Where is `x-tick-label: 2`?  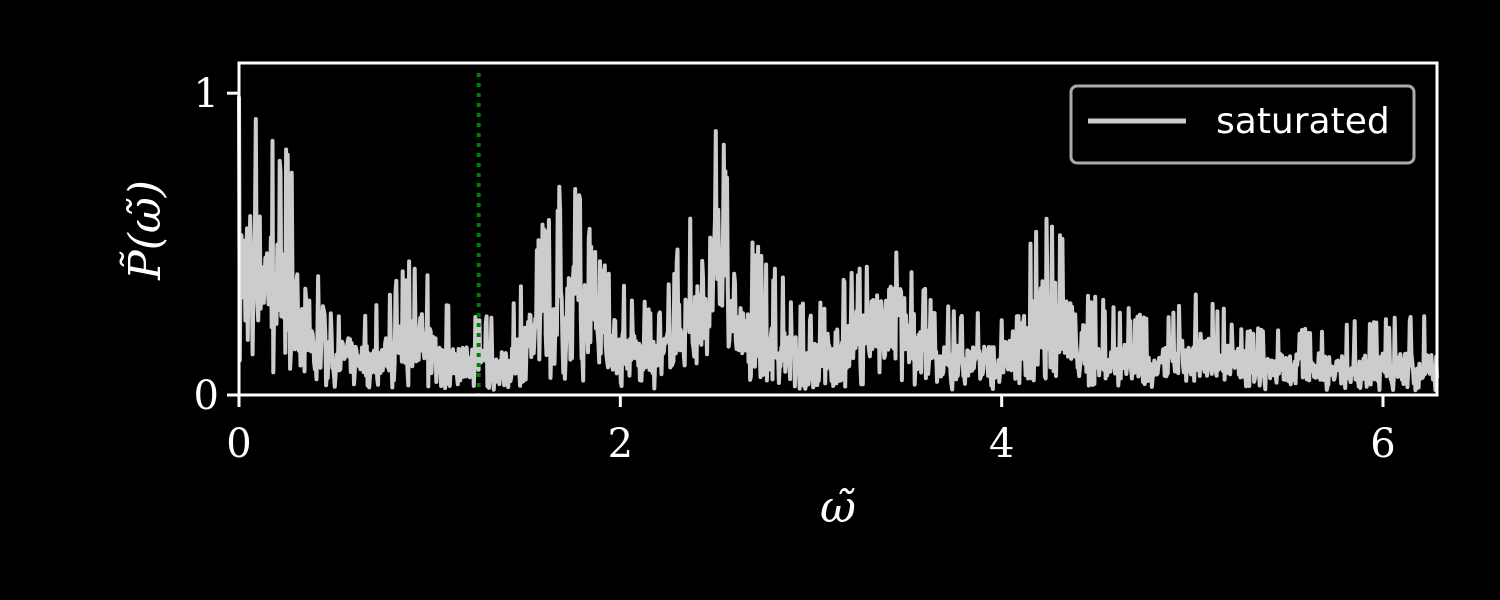 x-tick-label: 2 is located at coordinates (620, 444).